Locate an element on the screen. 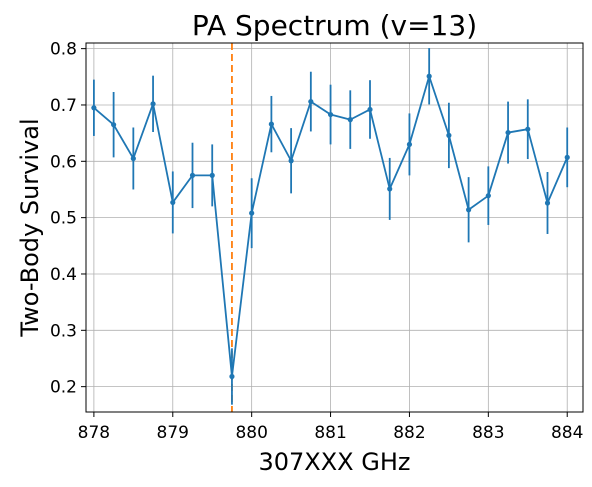 The width and height of the screenshot is (592, 487). y-tick-label: 0.7 is located at coordinates (63, 106).